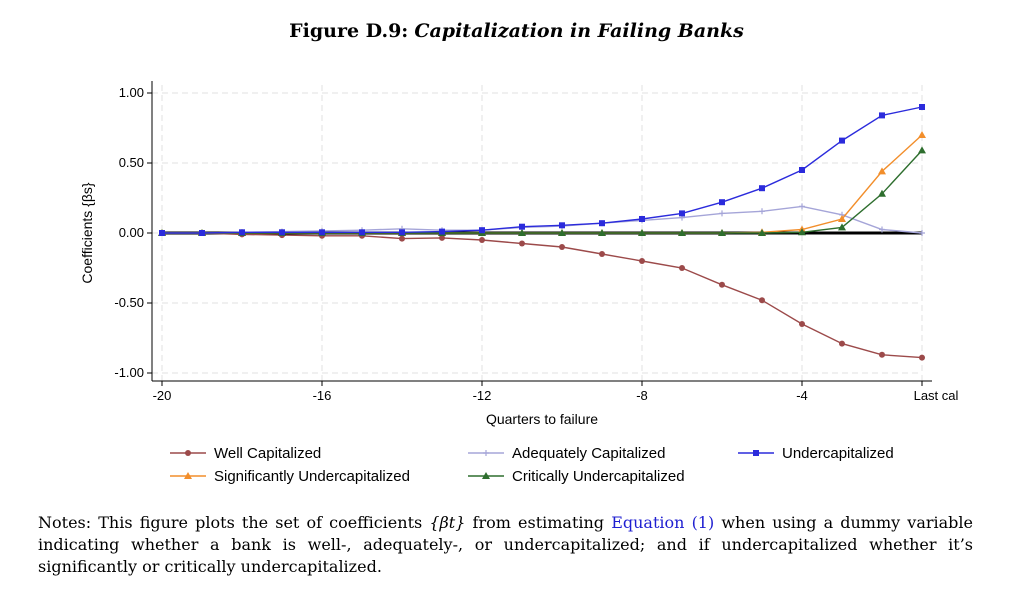 This screenshot has width=1033, height=611. What do you see at coordinates (538, 522) in the screenshot?
I see `notes-middle: from estimating` at bounding box center [538, 522].